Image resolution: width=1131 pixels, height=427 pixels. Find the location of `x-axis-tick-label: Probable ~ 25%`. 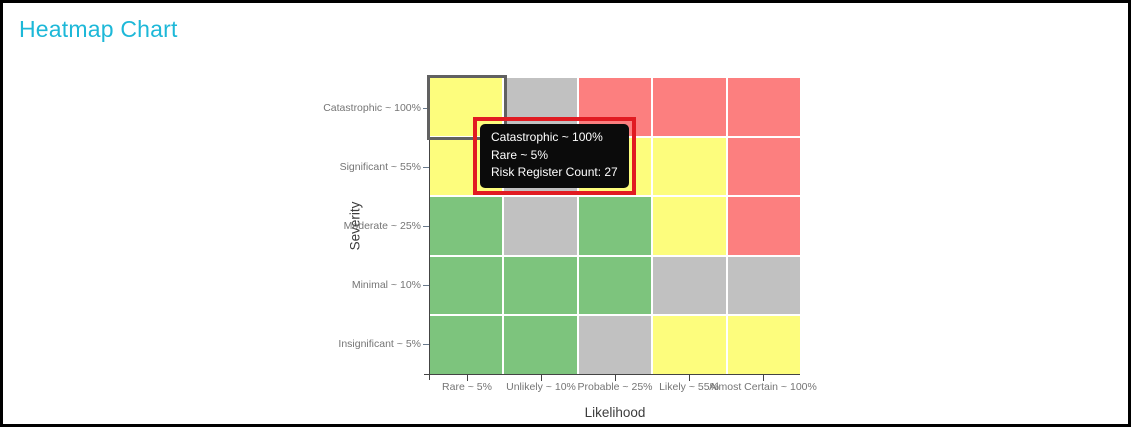

x-axis-tick-label: Probable ~ 25% is located at coordinates (615, 387).